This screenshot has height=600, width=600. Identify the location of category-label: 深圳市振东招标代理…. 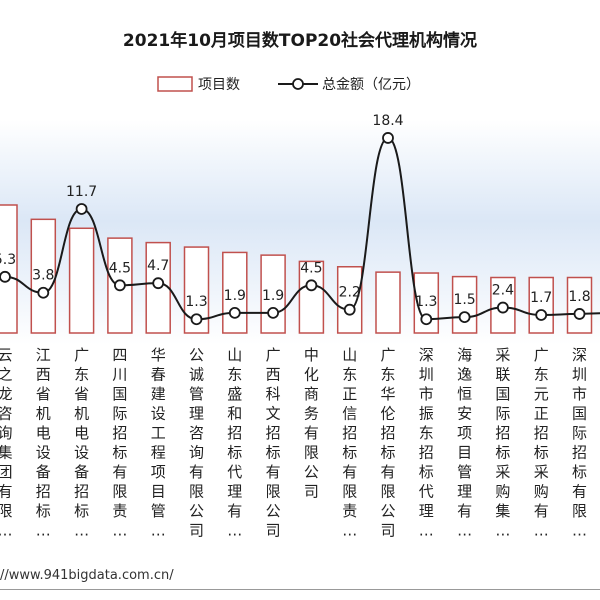
(426, 443).